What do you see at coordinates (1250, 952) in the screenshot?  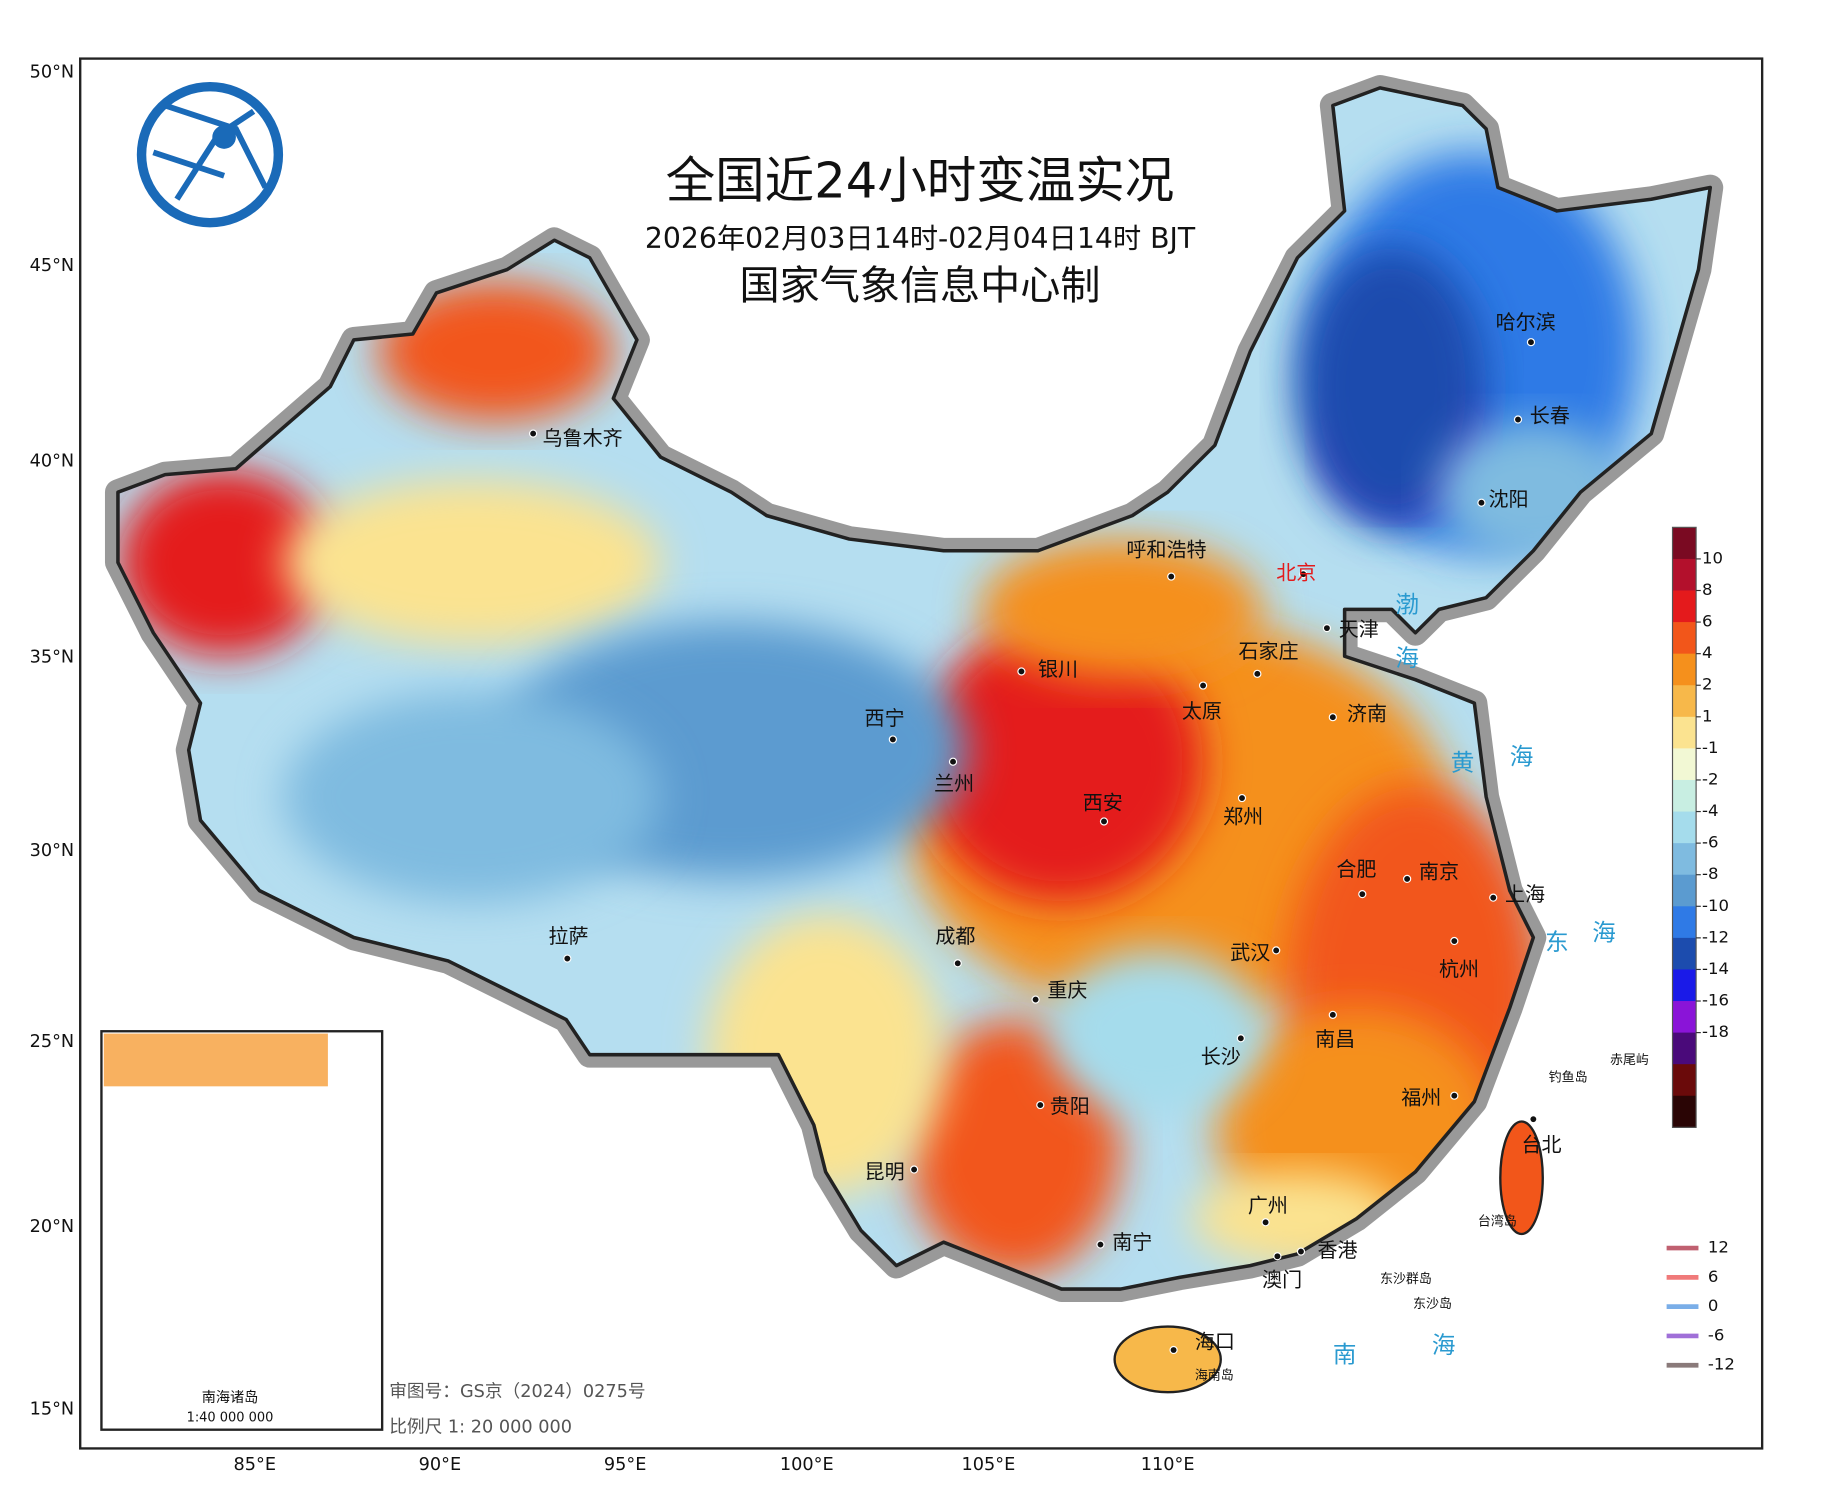 I see `city-label: 武汉` at bounding box center [1250, 952].